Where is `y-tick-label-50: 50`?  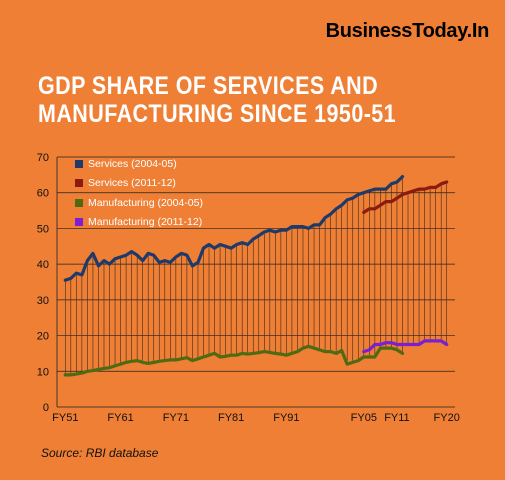 y-tick-label-50: 50 is located at coordinates (43, 229).